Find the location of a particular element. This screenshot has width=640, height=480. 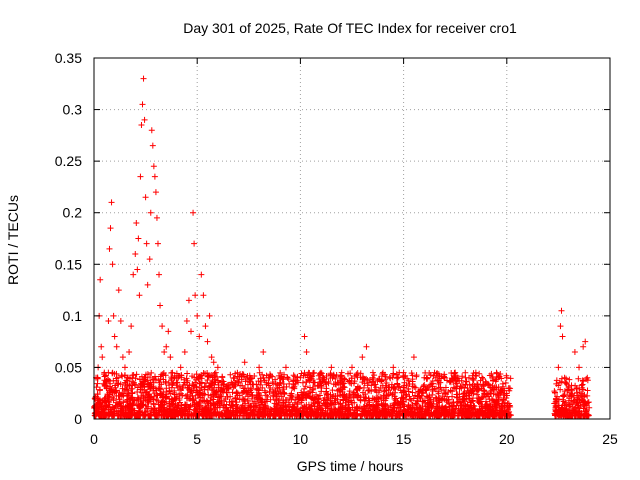

x-tick-label: 25 is located at coordinates (610, 439).